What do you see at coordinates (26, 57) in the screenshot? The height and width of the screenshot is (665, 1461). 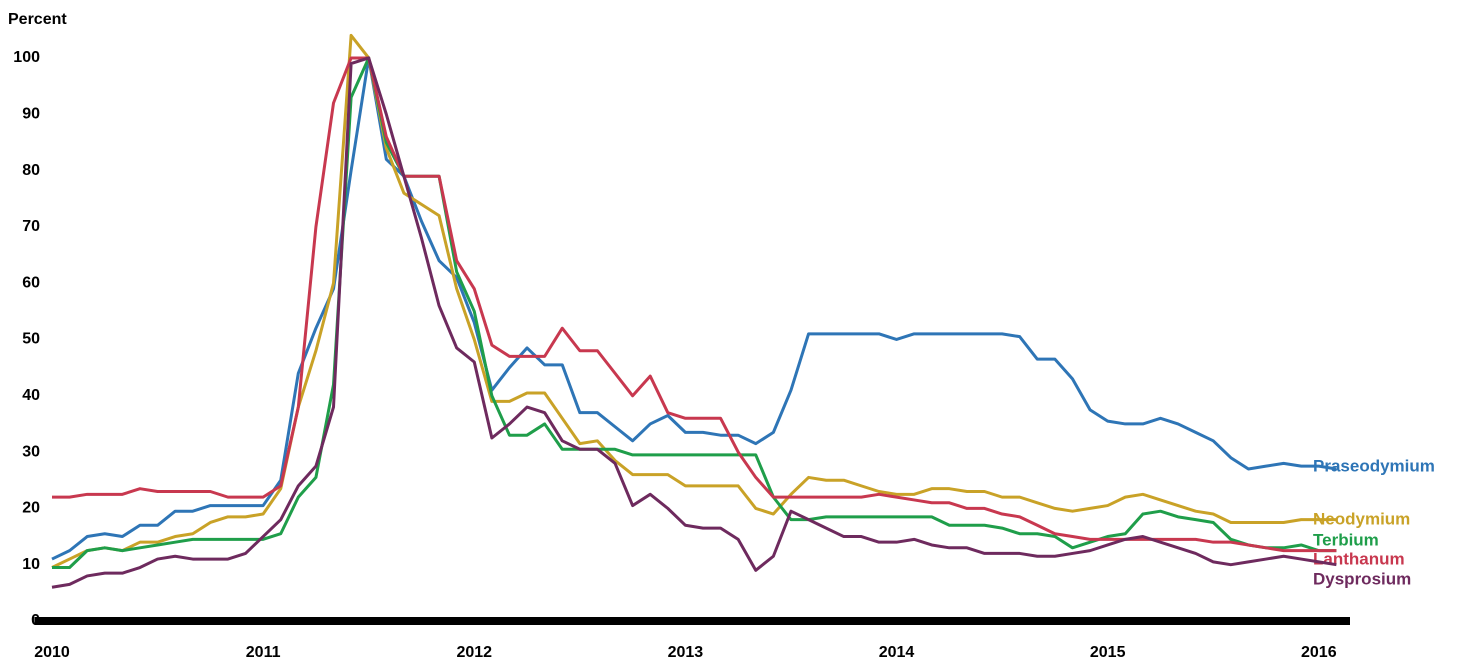 I see `y-tick-label: 100` at bounding box center [26, 57].